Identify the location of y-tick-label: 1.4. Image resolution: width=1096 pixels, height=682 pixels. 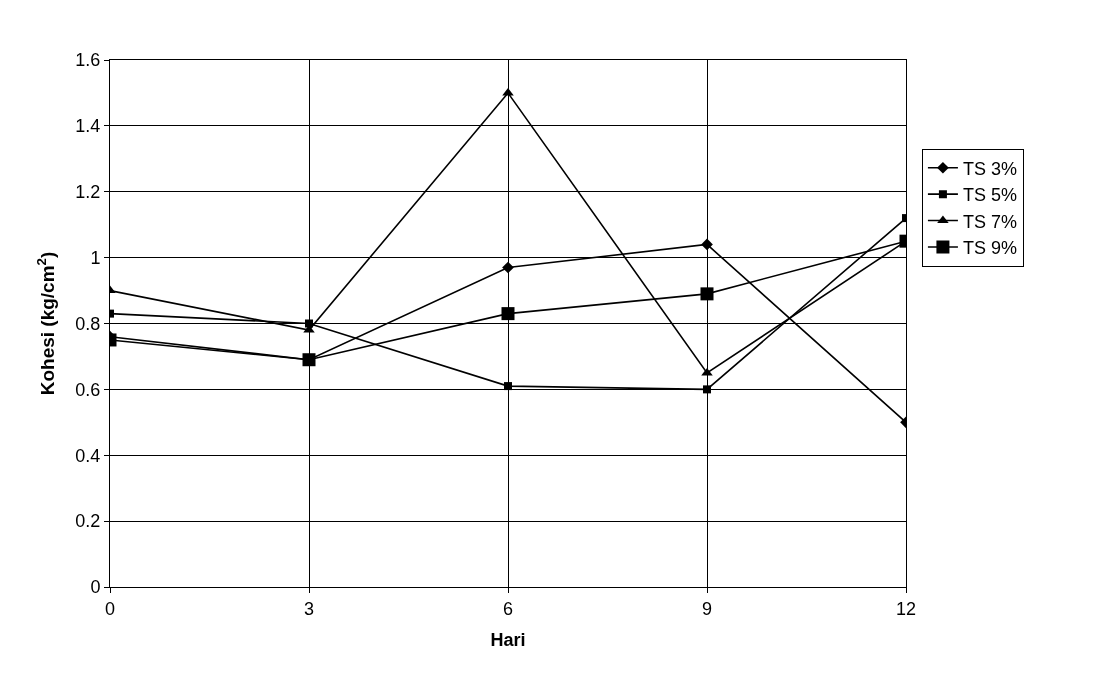
(88, 126).